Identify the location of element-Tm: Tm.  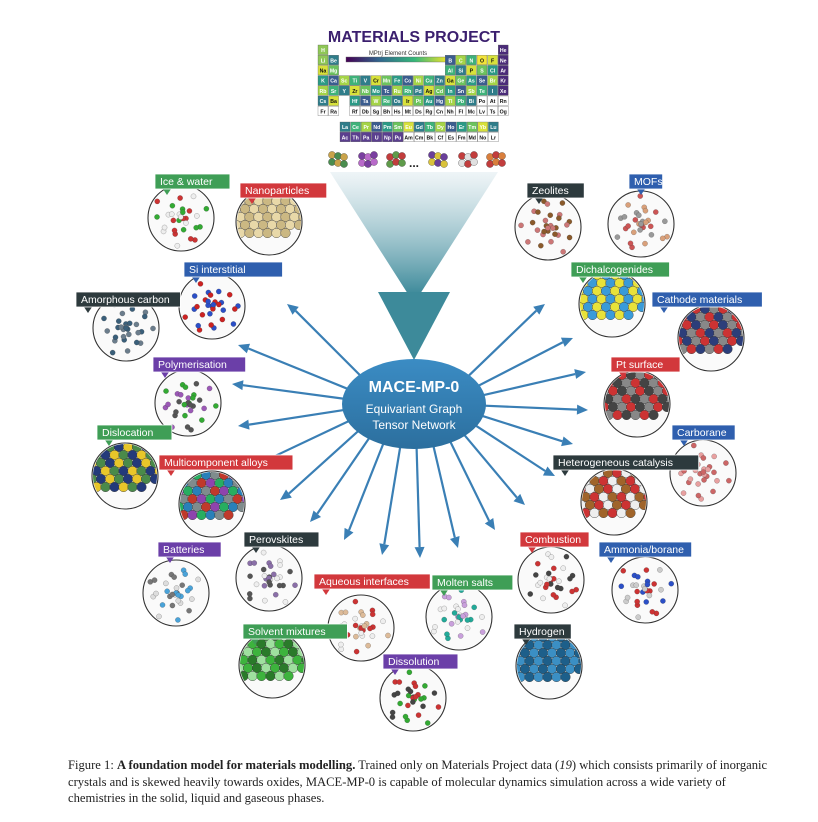
(472, 126).